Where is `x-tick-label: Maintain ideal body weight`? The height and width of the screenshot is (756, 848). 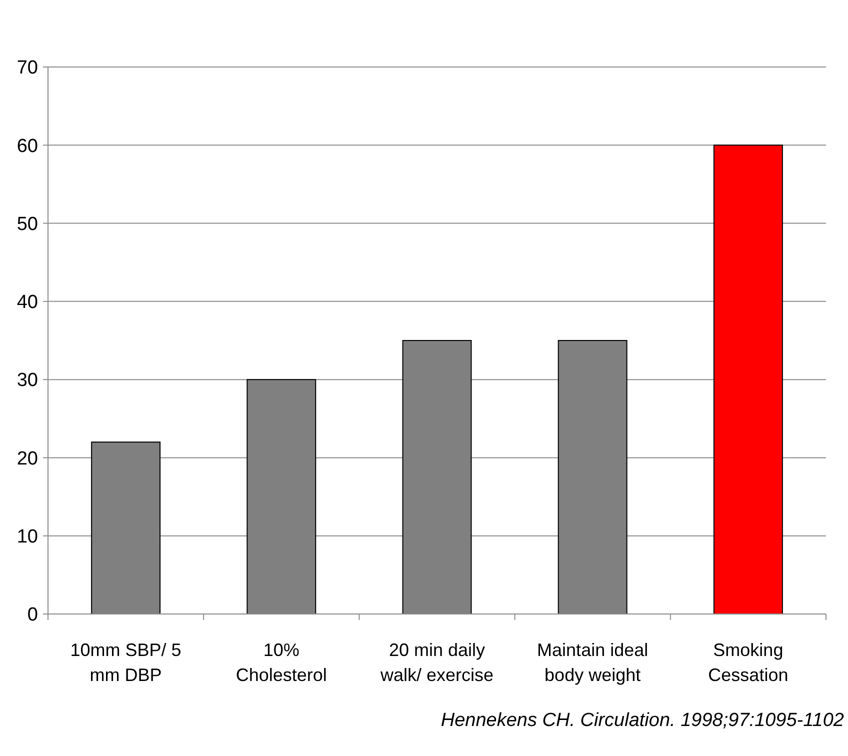
x-tick-label: Maintain ideal body weight is located at coordinates (592, 662).